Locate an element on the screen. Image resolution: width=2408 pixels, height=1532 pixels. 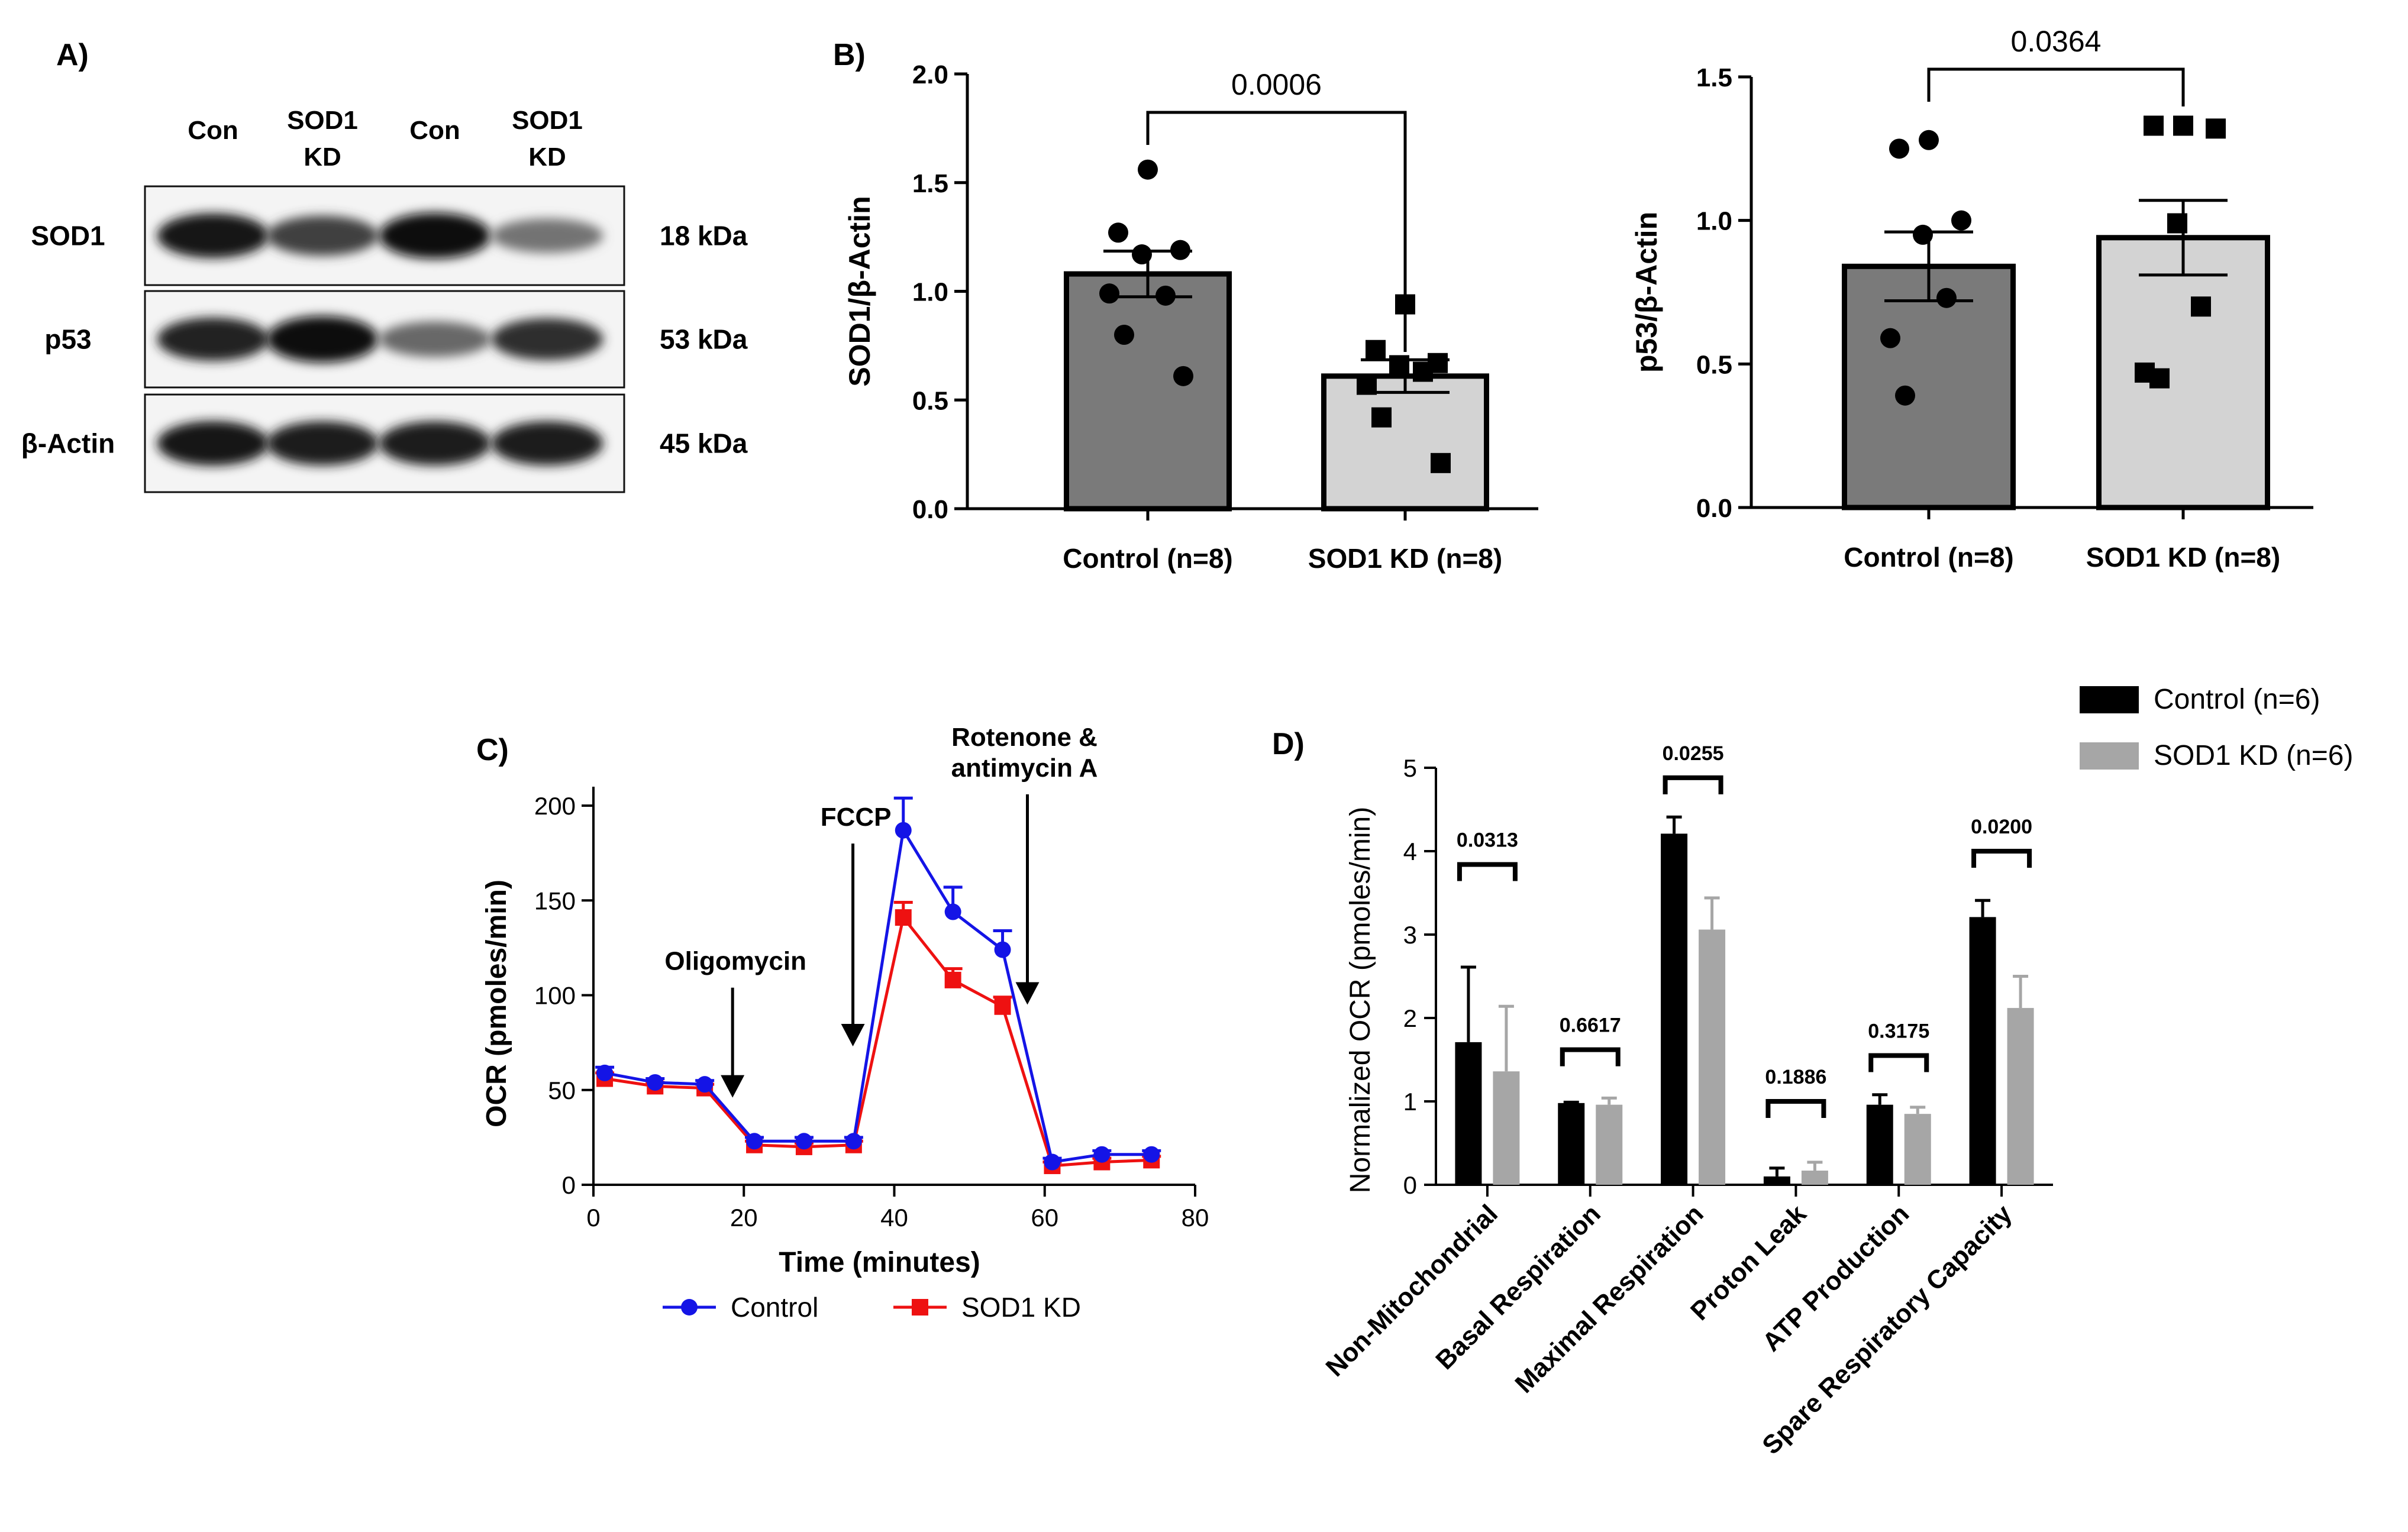
x-category-label: SOD1 KD (n=8) is located at coordinates (2183, 557).